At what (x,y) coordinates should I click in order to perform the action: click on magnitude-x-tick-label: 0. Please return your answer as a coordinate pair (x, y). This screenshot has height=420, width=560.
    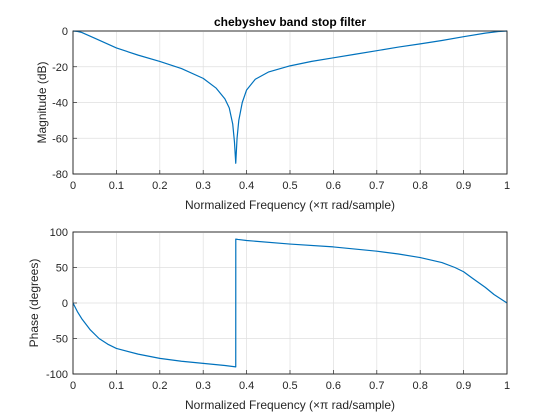
    Looking at the image, I should click on (73, 186).